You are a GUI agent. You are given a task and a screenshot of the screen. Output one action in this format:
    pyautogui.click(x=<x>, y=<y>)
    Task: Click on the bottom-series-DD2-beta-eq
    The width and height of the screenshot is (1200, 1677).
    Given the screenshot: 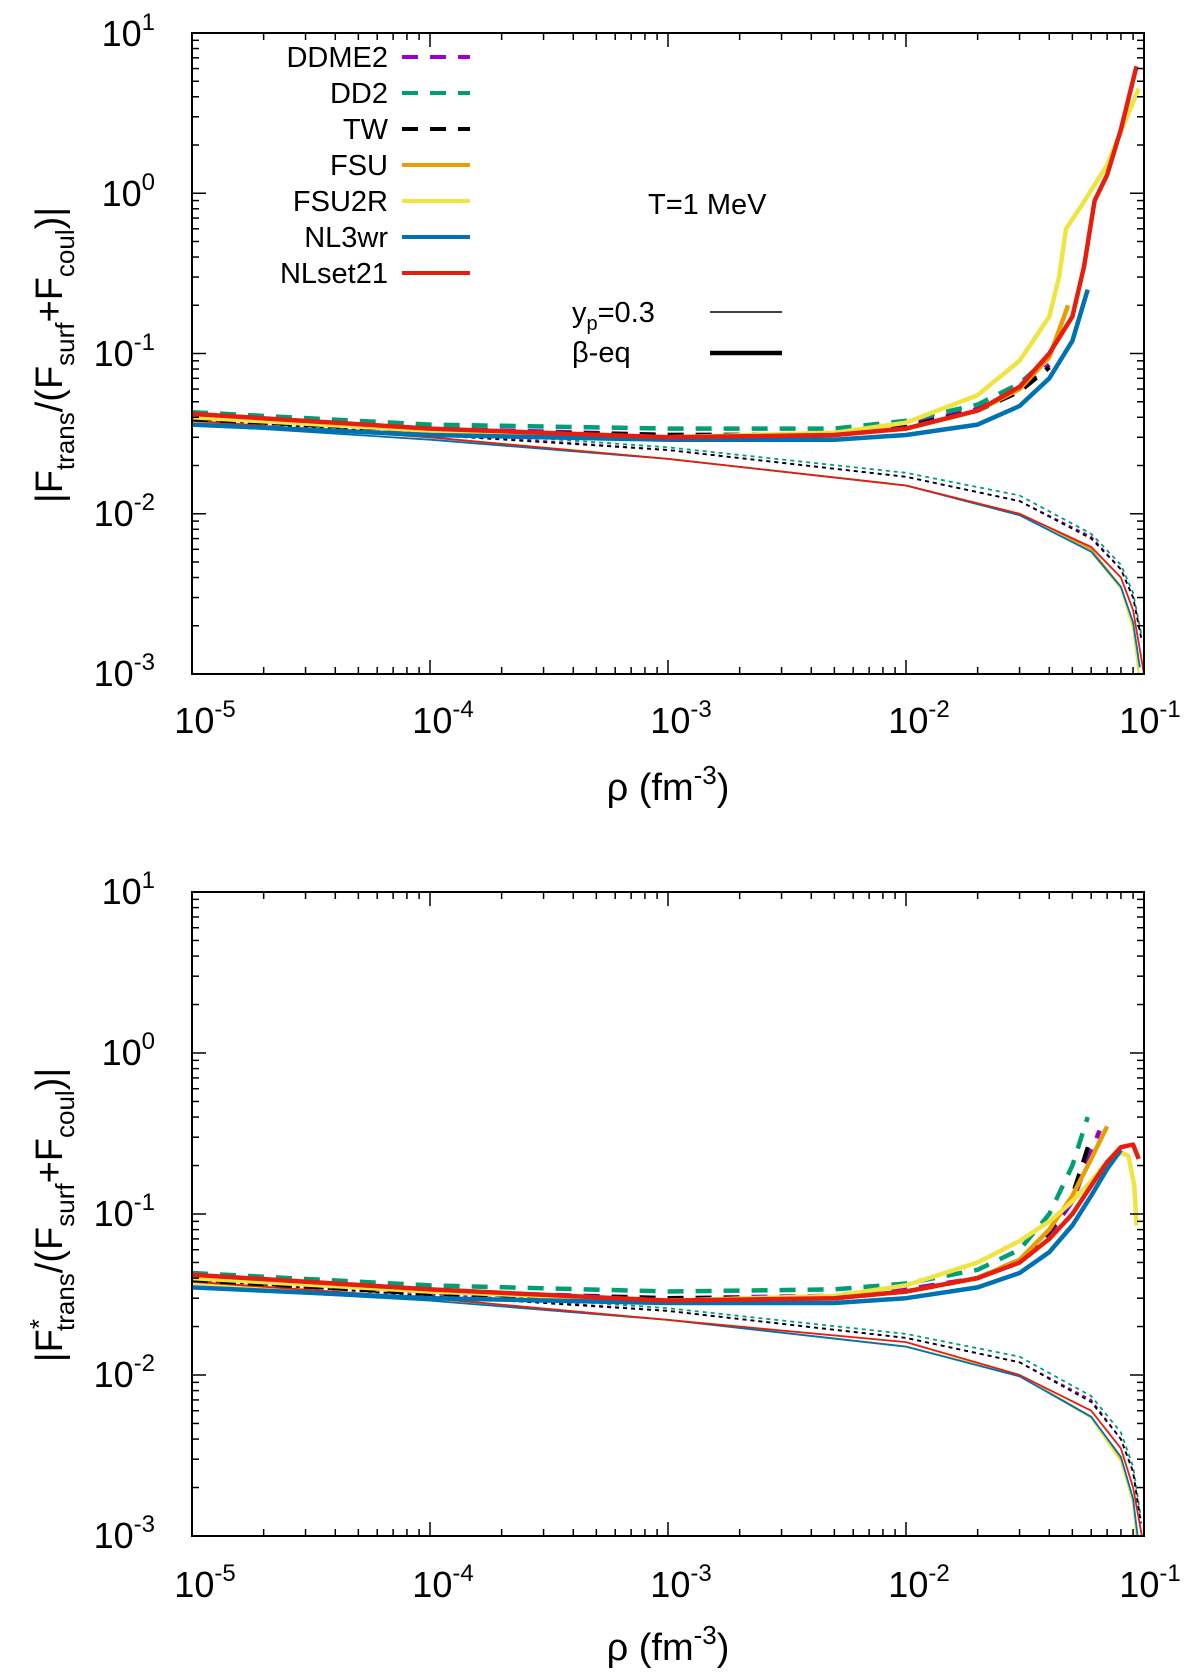 What is the action you would take?
    pyautogui.click(x=640, y=1205)
    